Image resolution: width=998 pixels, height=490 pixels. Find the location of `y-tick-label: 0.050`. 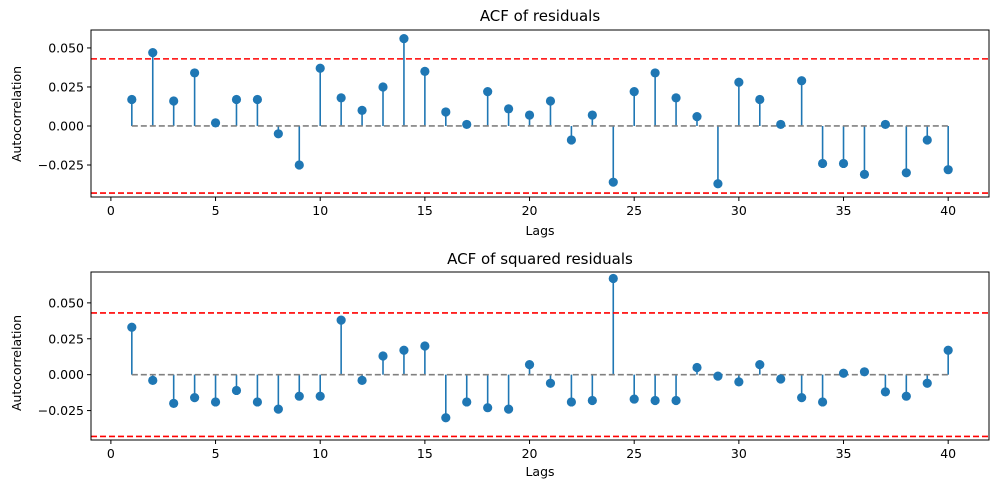

y-tick-label: 0.050 is located at coordinates (66, 302).